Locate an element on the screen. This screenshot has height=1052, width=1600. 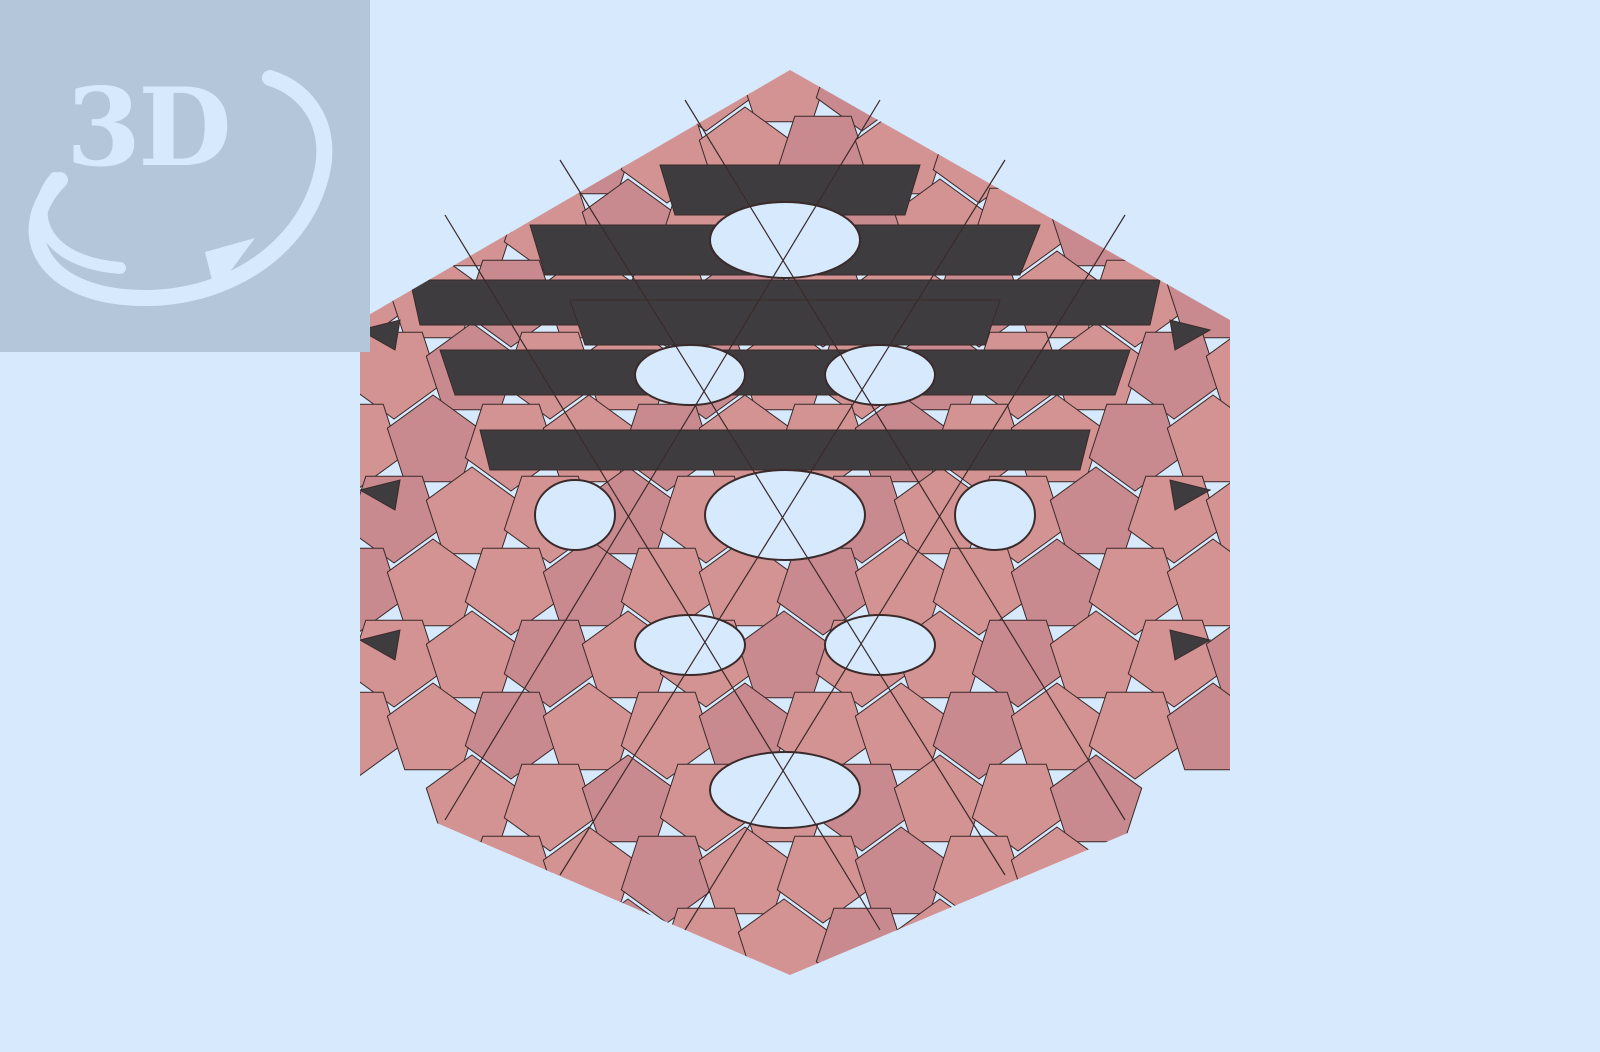
3d-view-badge: 3D is located at coordinates (185, 176).